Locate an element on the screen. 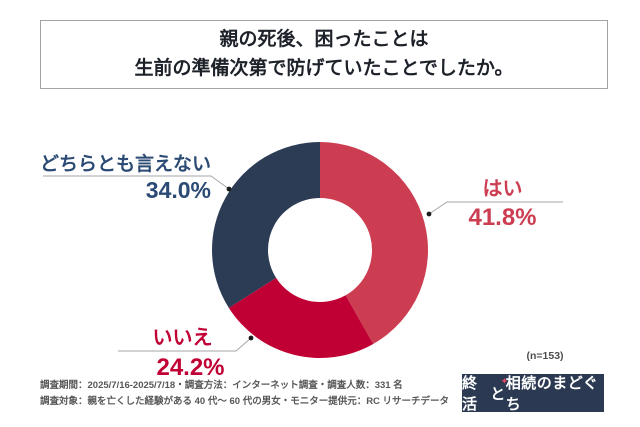 The image size is (640, 427). label-neither-name: どちらとも言えない is located at coordinates (125, 164).